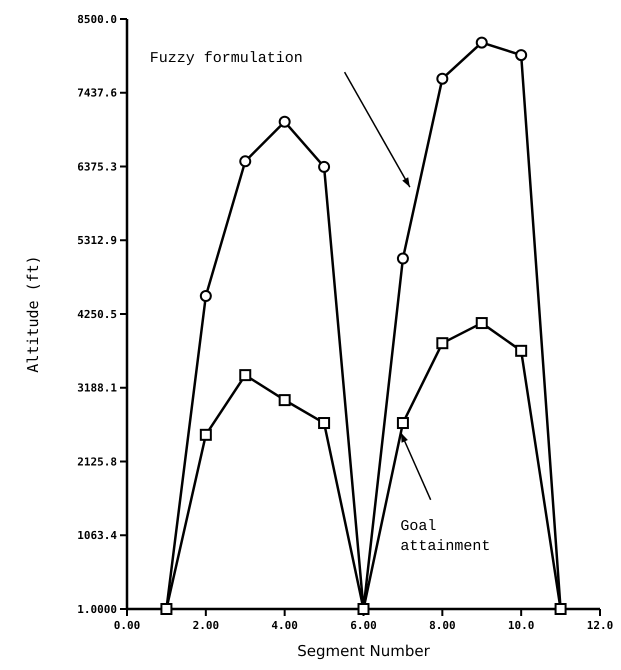 The width and height of the screenshot is (621, 670). Describe the element at coordinates (97, 461) in the screenshot. I see `y-tick-label: 2125.8` at that location.